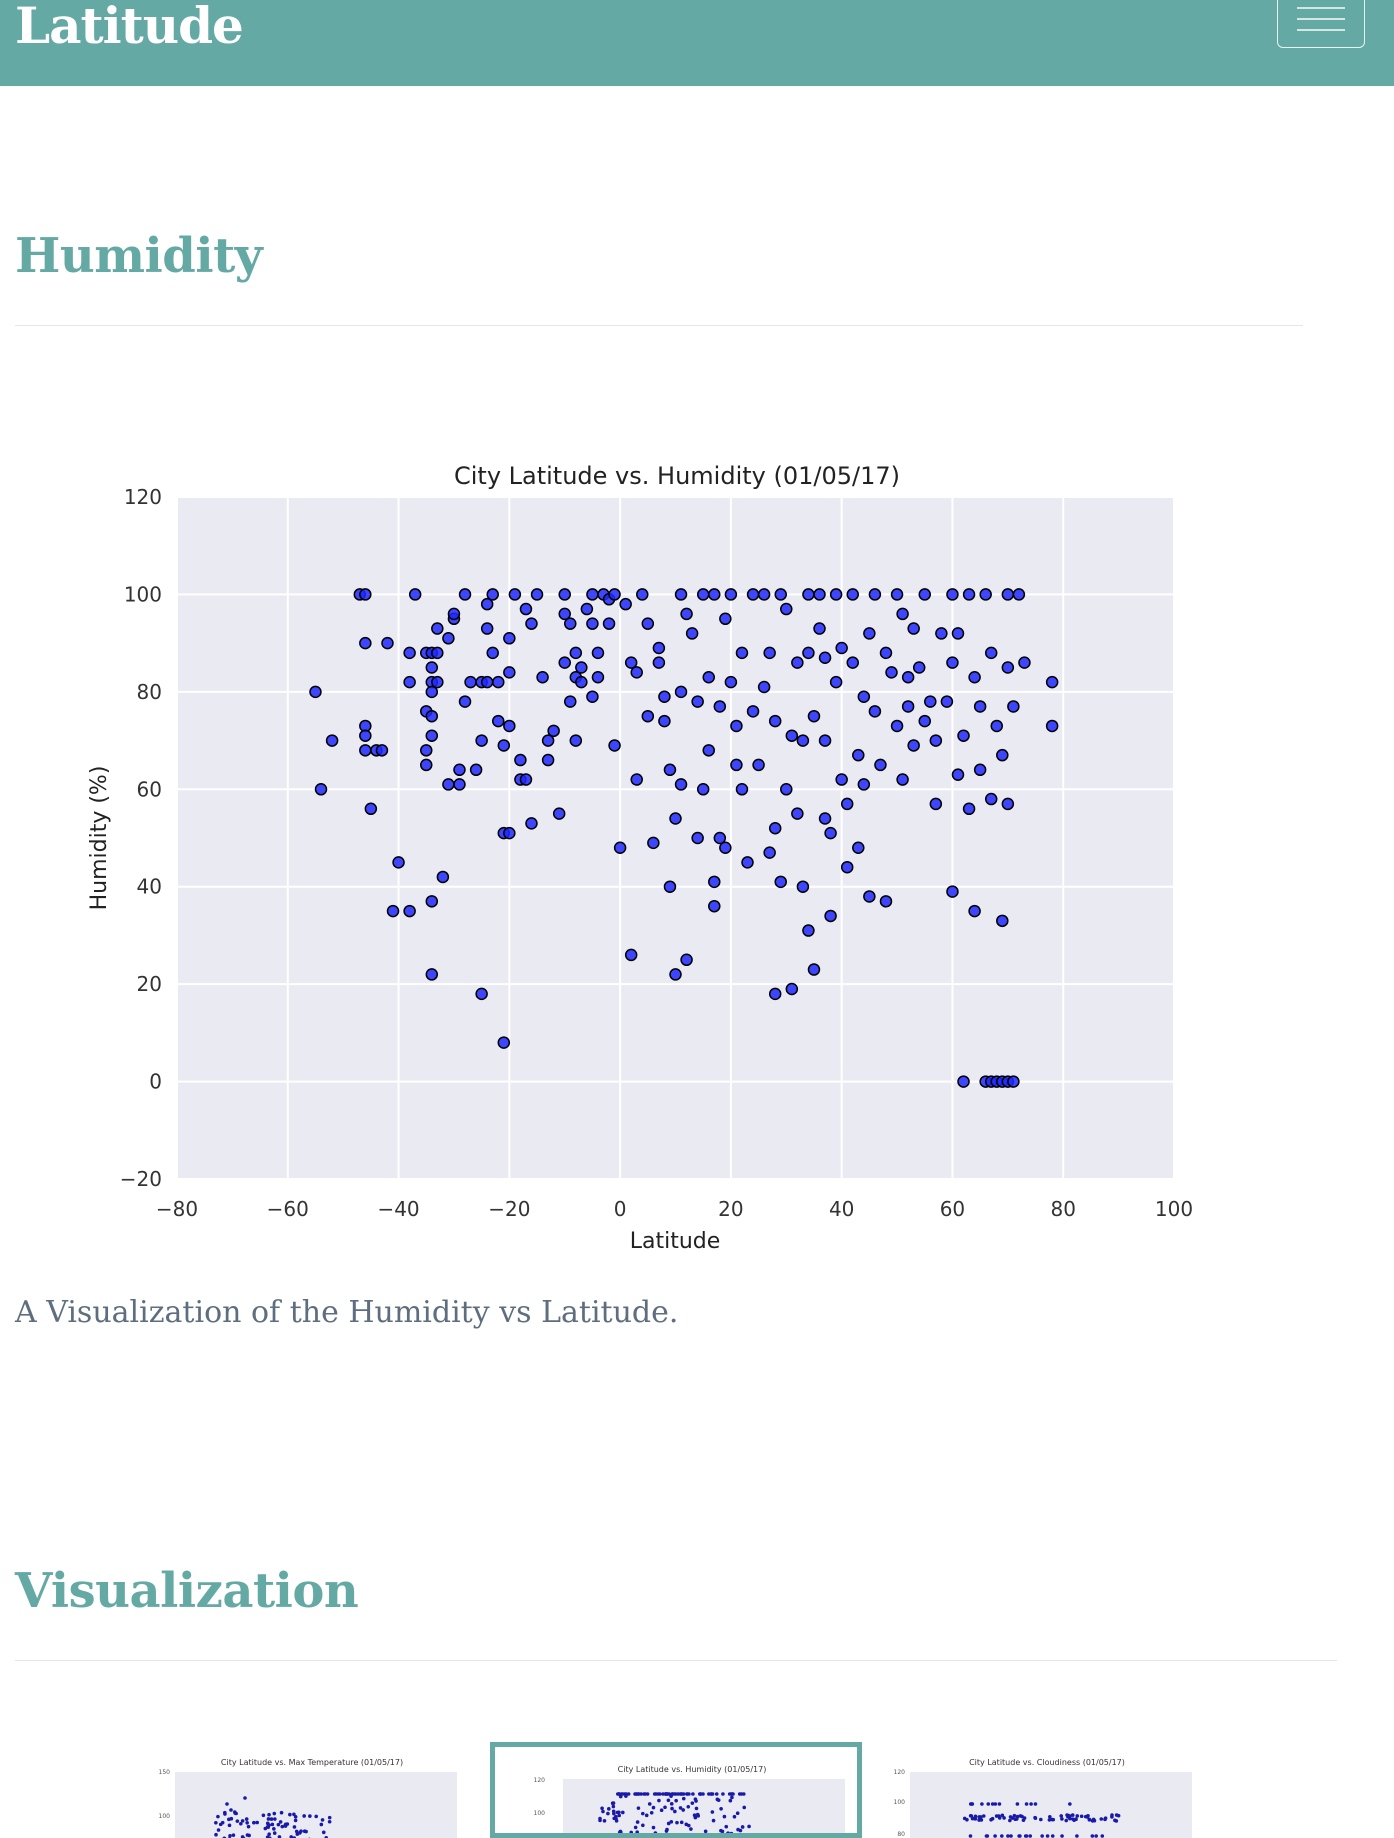 The height and width of the screenshot is (1838, 1394). I want to click on thumbnail-y-tick: 150, so click(165, 1772).